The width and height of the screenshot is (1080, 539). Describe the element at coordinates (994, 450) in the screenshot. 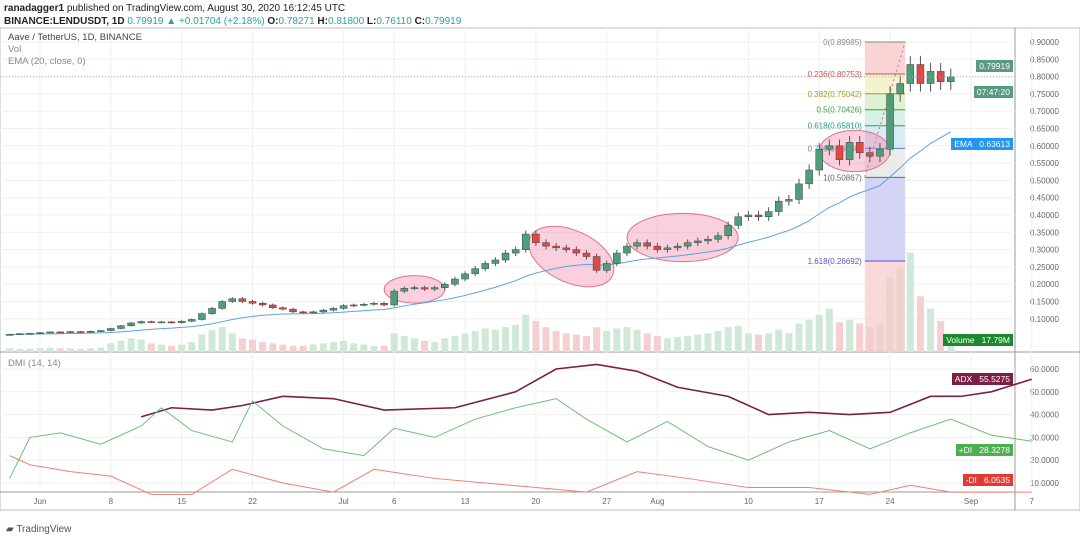

I see `pdi-tag-value: 28.3278` at that location.